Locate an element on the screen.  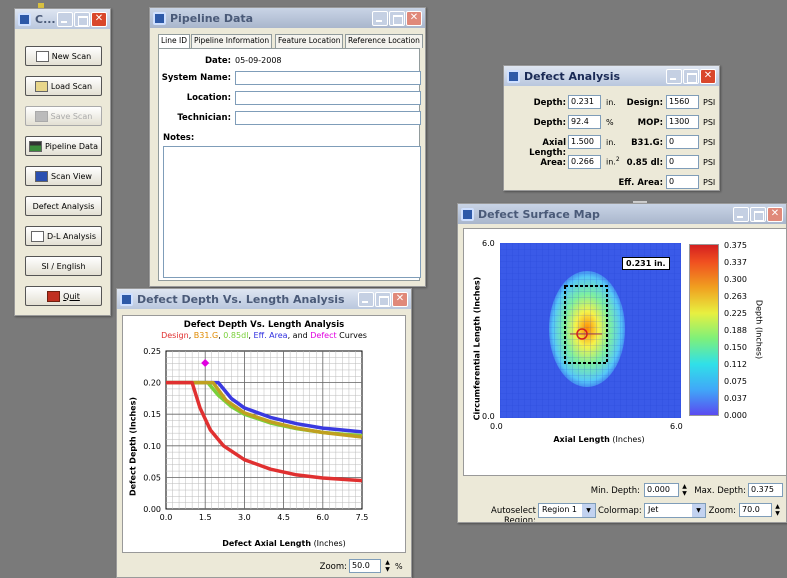
pipeline-titlebar: Pipeline Data ✕ is located at coordinates (287, 18).